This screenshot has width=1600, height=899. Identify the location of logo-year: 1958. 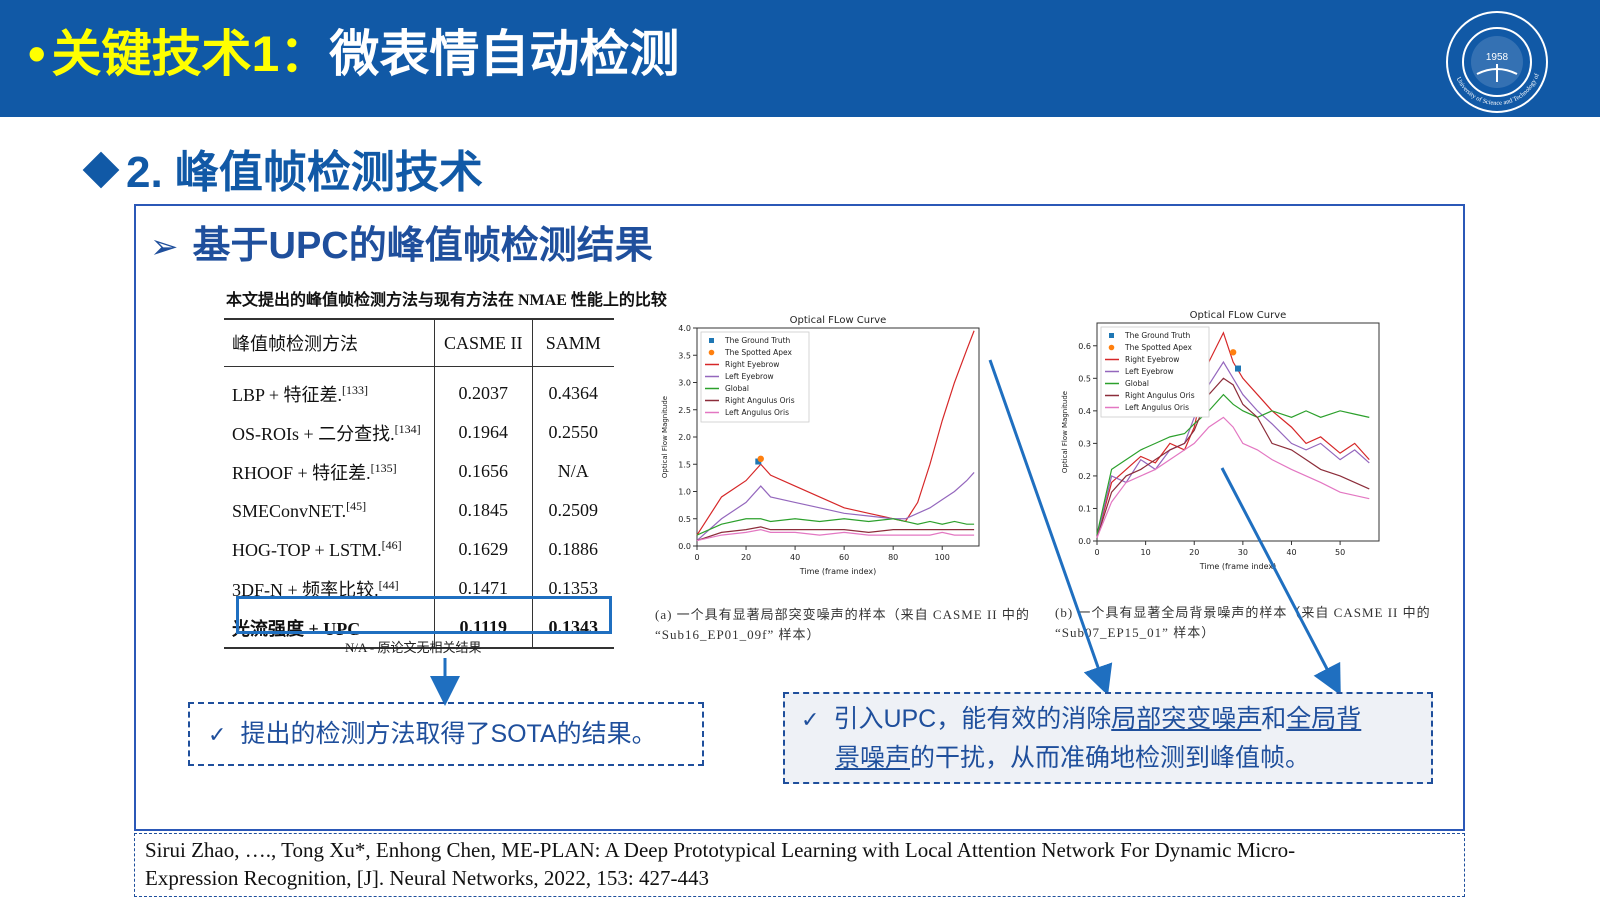
(1497, 57).